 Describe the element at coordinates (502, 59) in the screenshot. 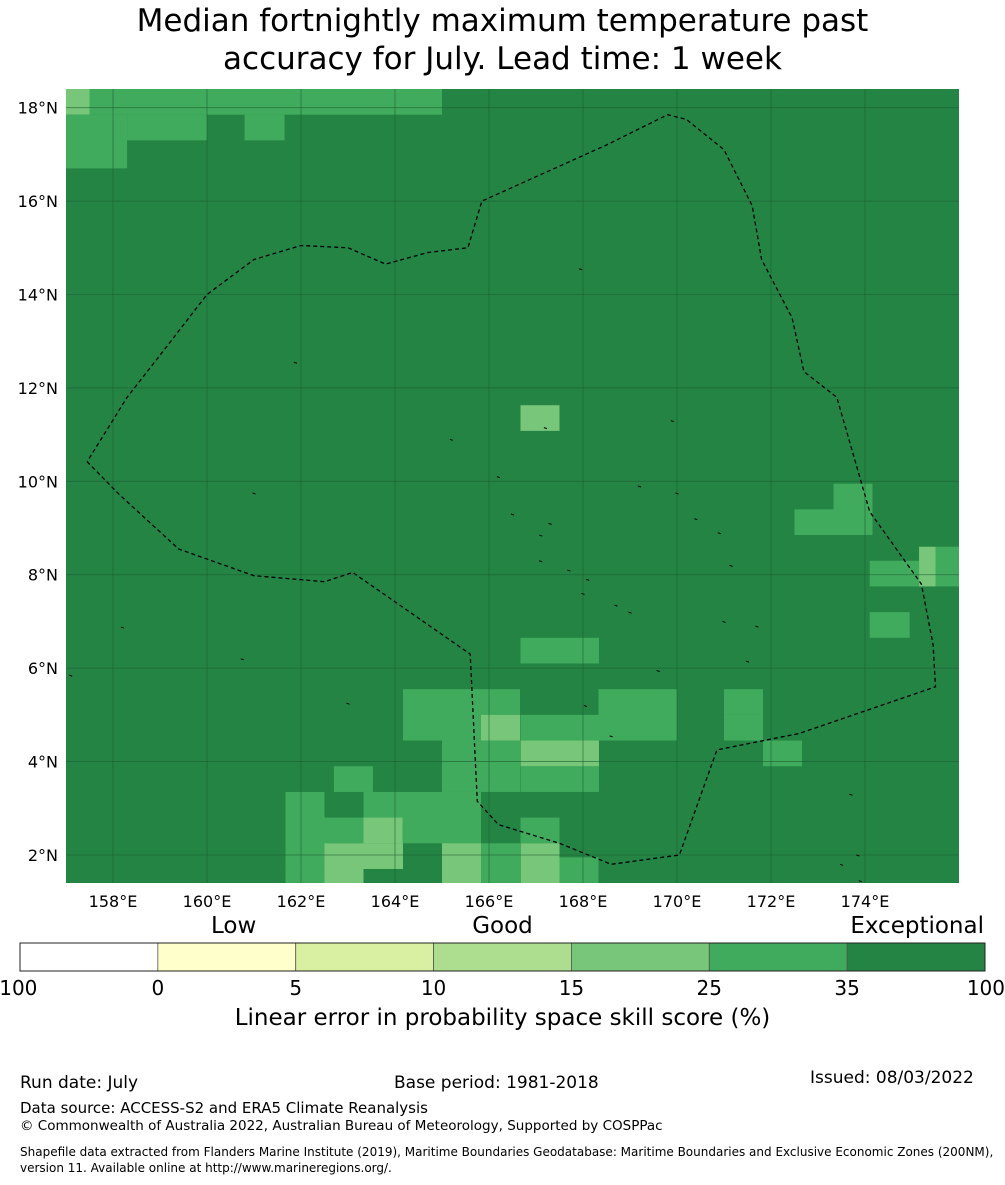

I see `map-title-line-2: accuracy for July. Lead time: 1 week` at that location.